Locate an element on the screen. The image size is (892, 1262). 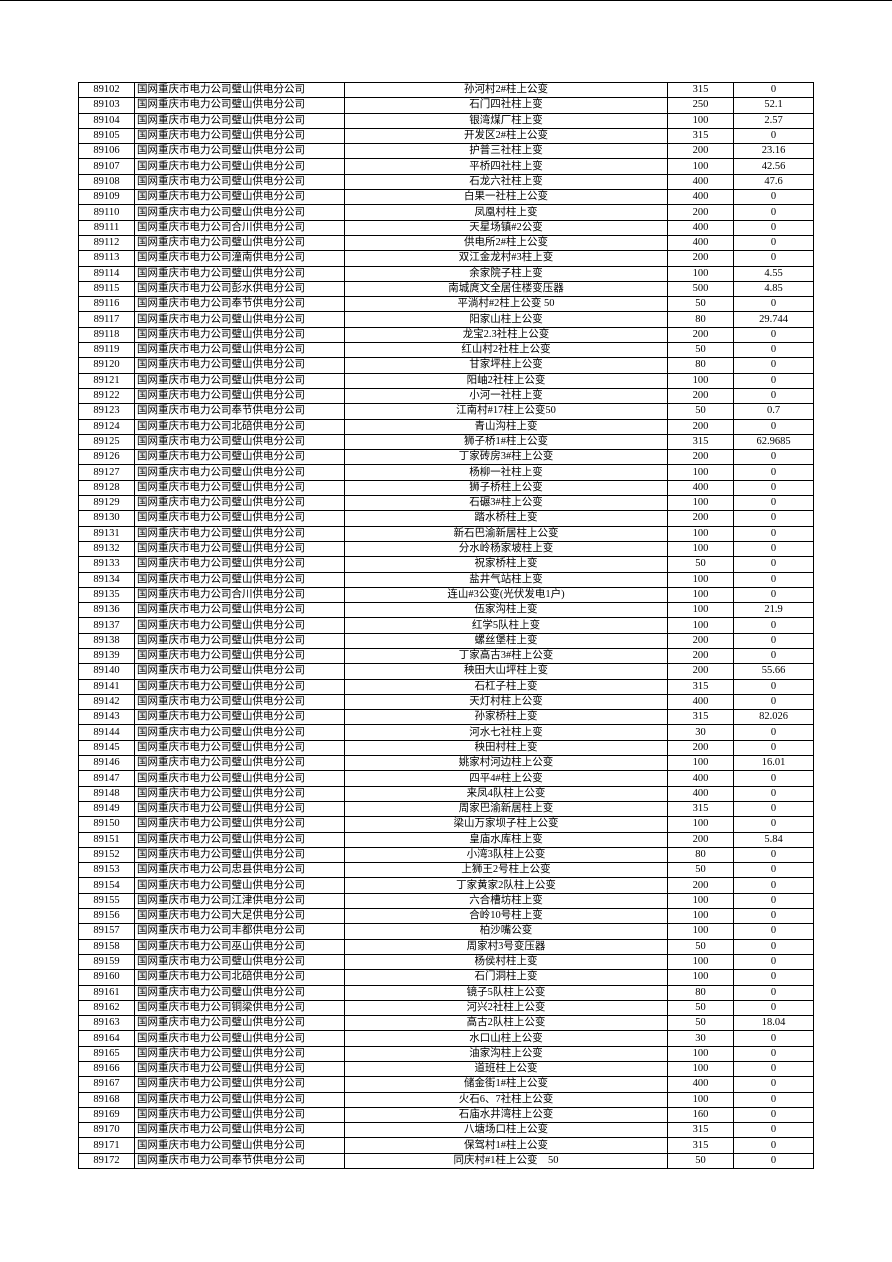
table-row: 89162 国网重庆市电力公司铜梁供电分公司 河兴2社柱上公变 50 0 is located at coordinates (446, 1008).